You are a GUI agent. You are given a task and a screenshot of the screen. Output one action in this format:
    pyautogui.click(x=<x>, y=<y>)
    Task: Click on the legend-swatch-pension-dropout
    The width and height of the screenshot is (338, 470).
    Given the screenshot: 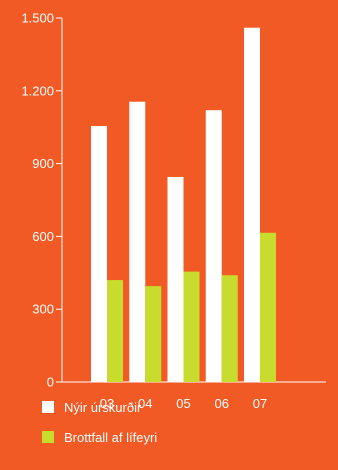 What is the action you would take?
    pyautogui.click(x=48, y=437)
    